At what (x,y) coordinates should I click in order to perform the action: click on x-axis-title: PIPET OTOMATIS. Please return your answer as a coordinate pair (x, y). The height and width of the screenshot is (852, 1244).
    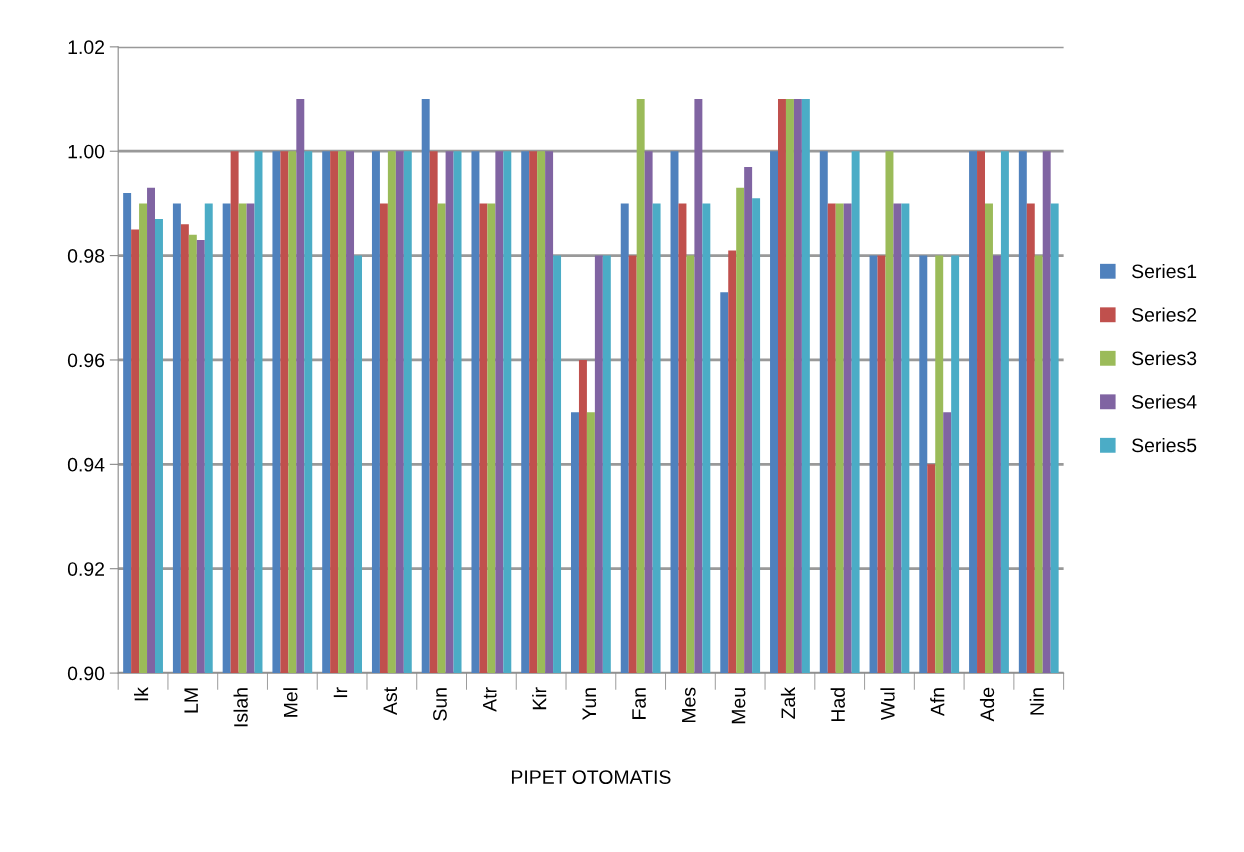
    Looking at the image, I should click on (591, 777).